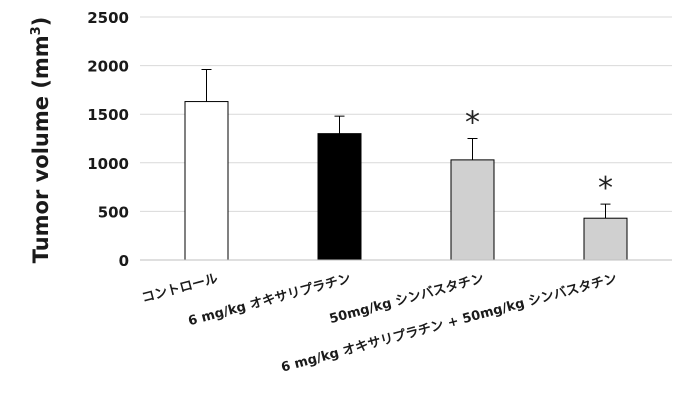 This screenshot has width=677, height=420. What do you see at coordinates (108, 139) in the screenshot?
I see `y-tick-labels: 0 500 1000 1500 2000 2500` at bounding box center [108, 139].